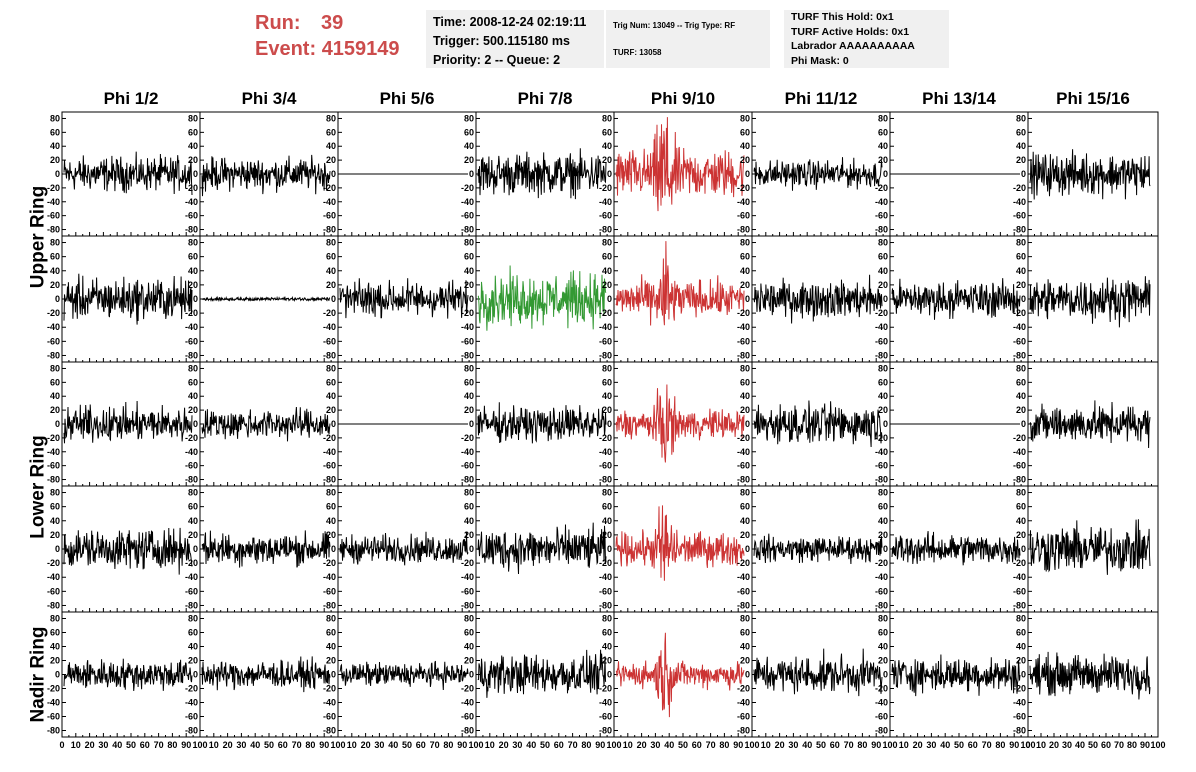  What do you see at coordinates (850, 31) in the screenshot?
I see `turf-active-text: TURF Active Holds: 0x1` at bounding box center [850, 31].